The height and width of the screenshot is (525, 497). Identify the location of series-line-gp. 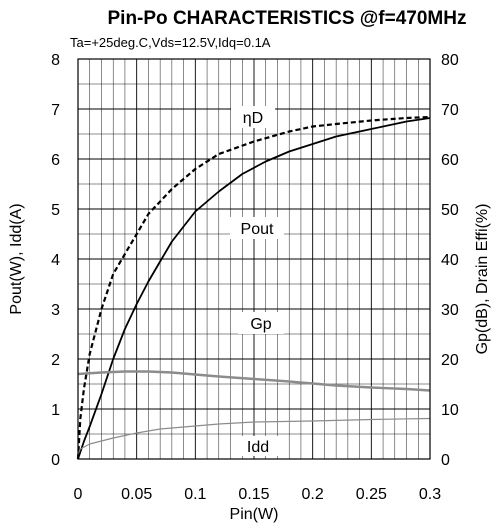
(254, 381).